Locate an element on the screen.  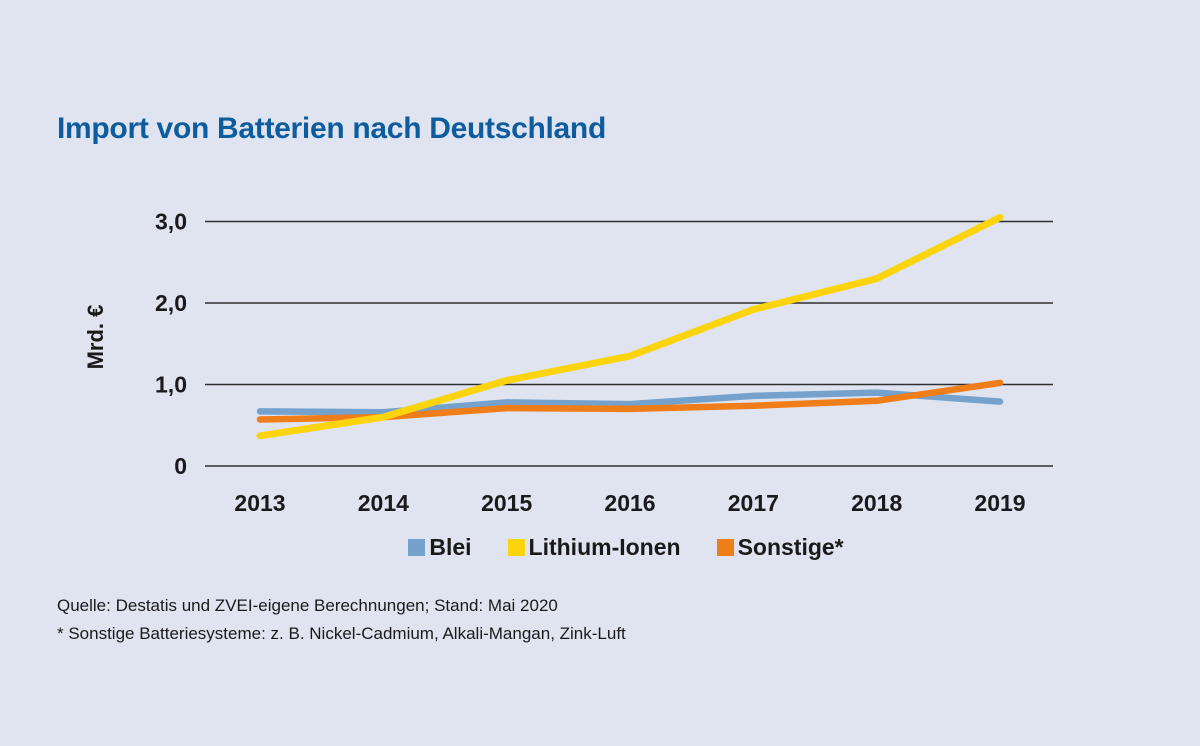
x-tick-label: 2015 is located at coordinates (506, 503).